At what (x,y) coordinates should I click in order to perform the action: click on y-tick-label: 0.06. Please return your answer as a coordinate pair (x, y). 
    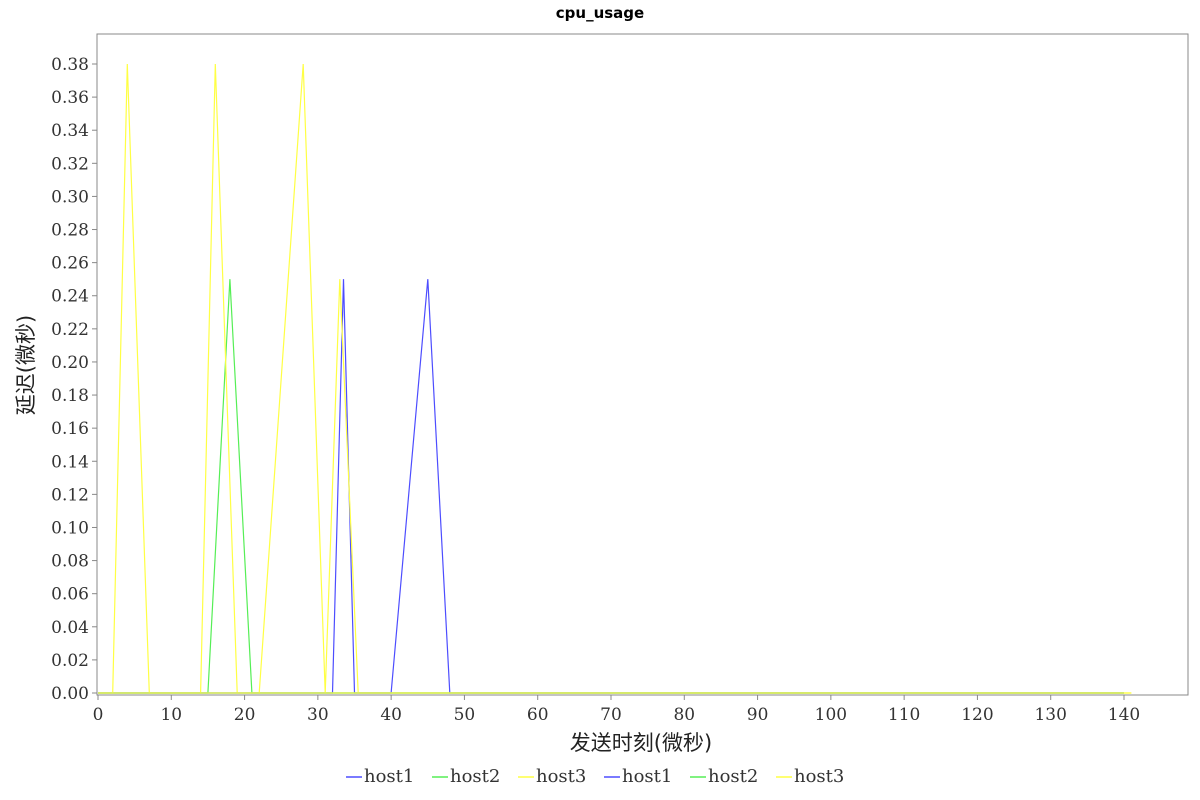
    Looking at the image, I should click on (70, 595).